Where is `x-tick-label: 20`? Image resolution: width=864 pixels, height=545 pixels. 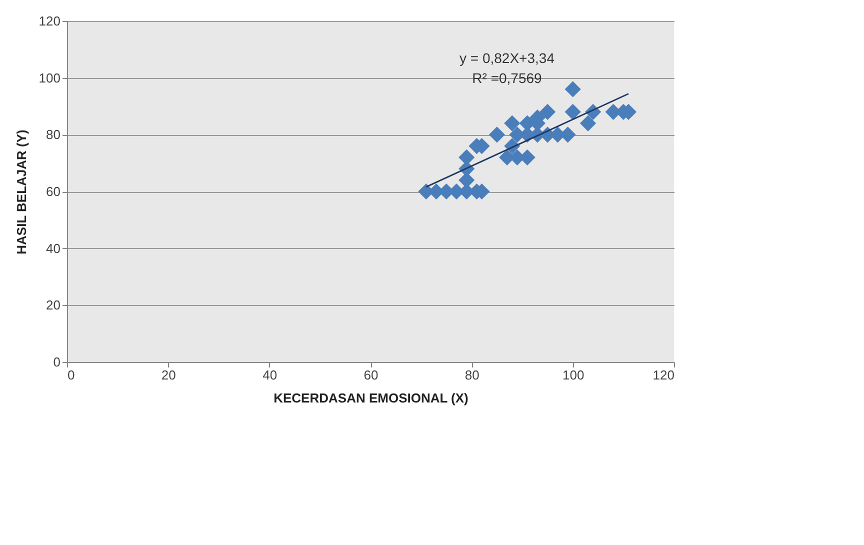 x-tick-label: 20 is located at coordinates (168, 375).